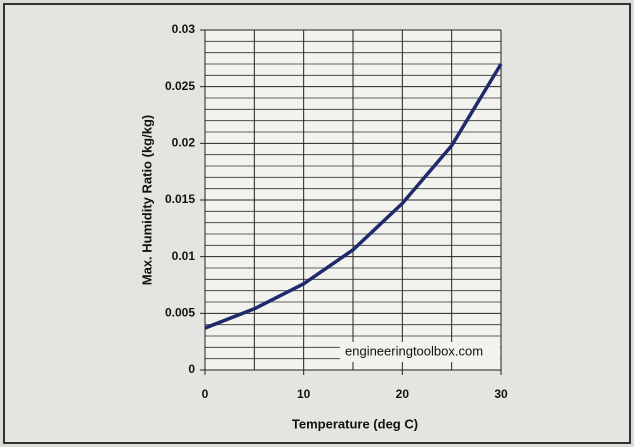 This screenshot has width=634, height=447. Describe the element at coordinates (180, 199) in the screenshot. I see `y-tick-label: 0.015` at that location.